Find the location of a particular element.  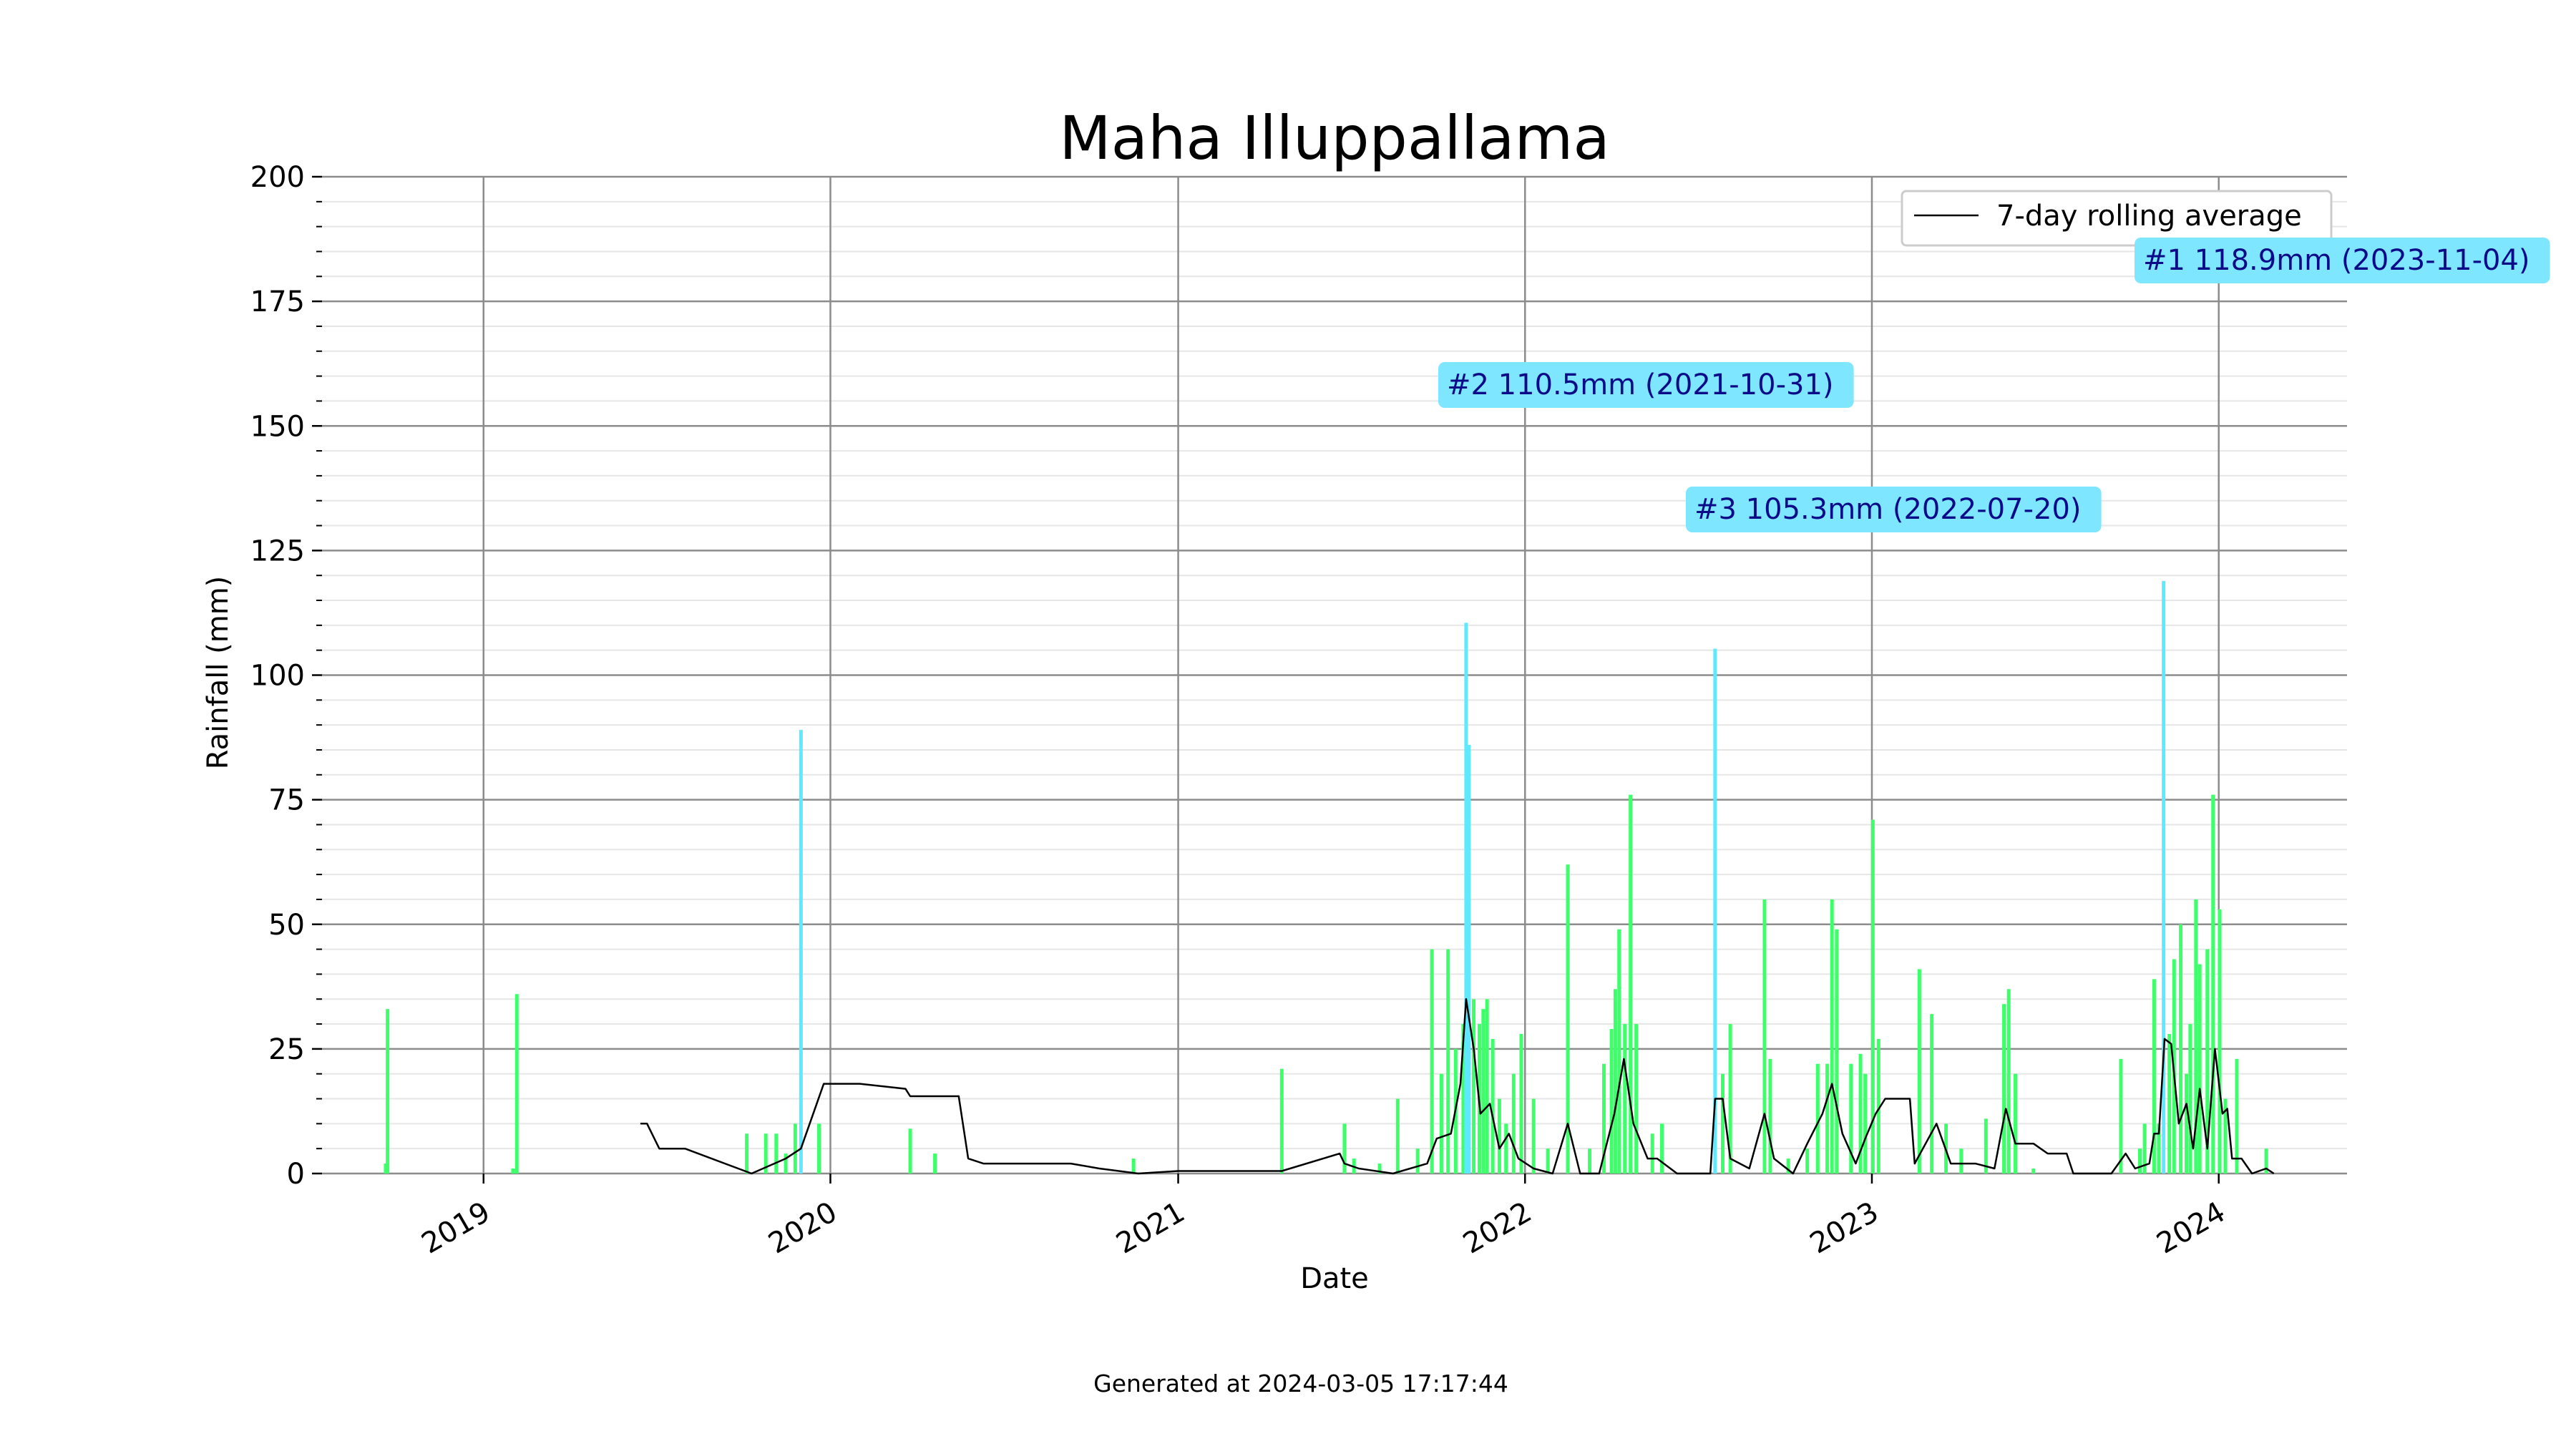

rolling-average-line is located at coordinates (1457, 1086).